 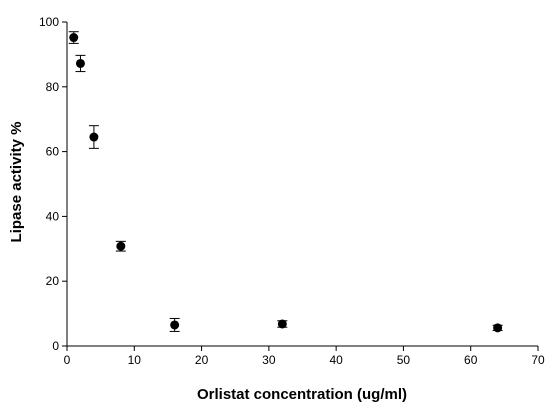 What do you see at coordinates (304, 356) in the screenshot?
I see `x-axis-ticks: 0 10 20 30 40 50 60 70` at bounding box center [304, 356].